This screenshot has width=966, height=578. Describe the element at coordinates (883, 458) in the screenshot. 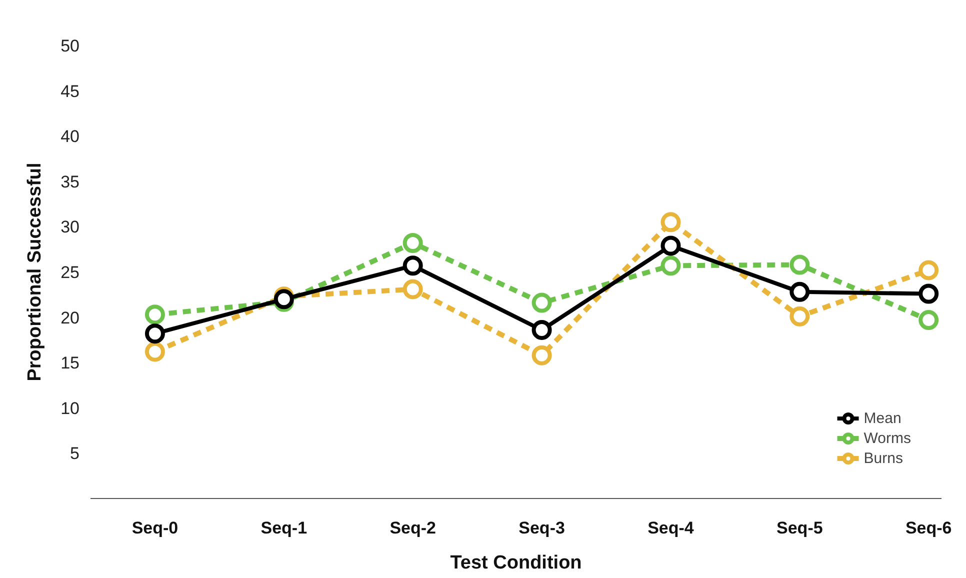

I see `legend-label: Burns` at that location.